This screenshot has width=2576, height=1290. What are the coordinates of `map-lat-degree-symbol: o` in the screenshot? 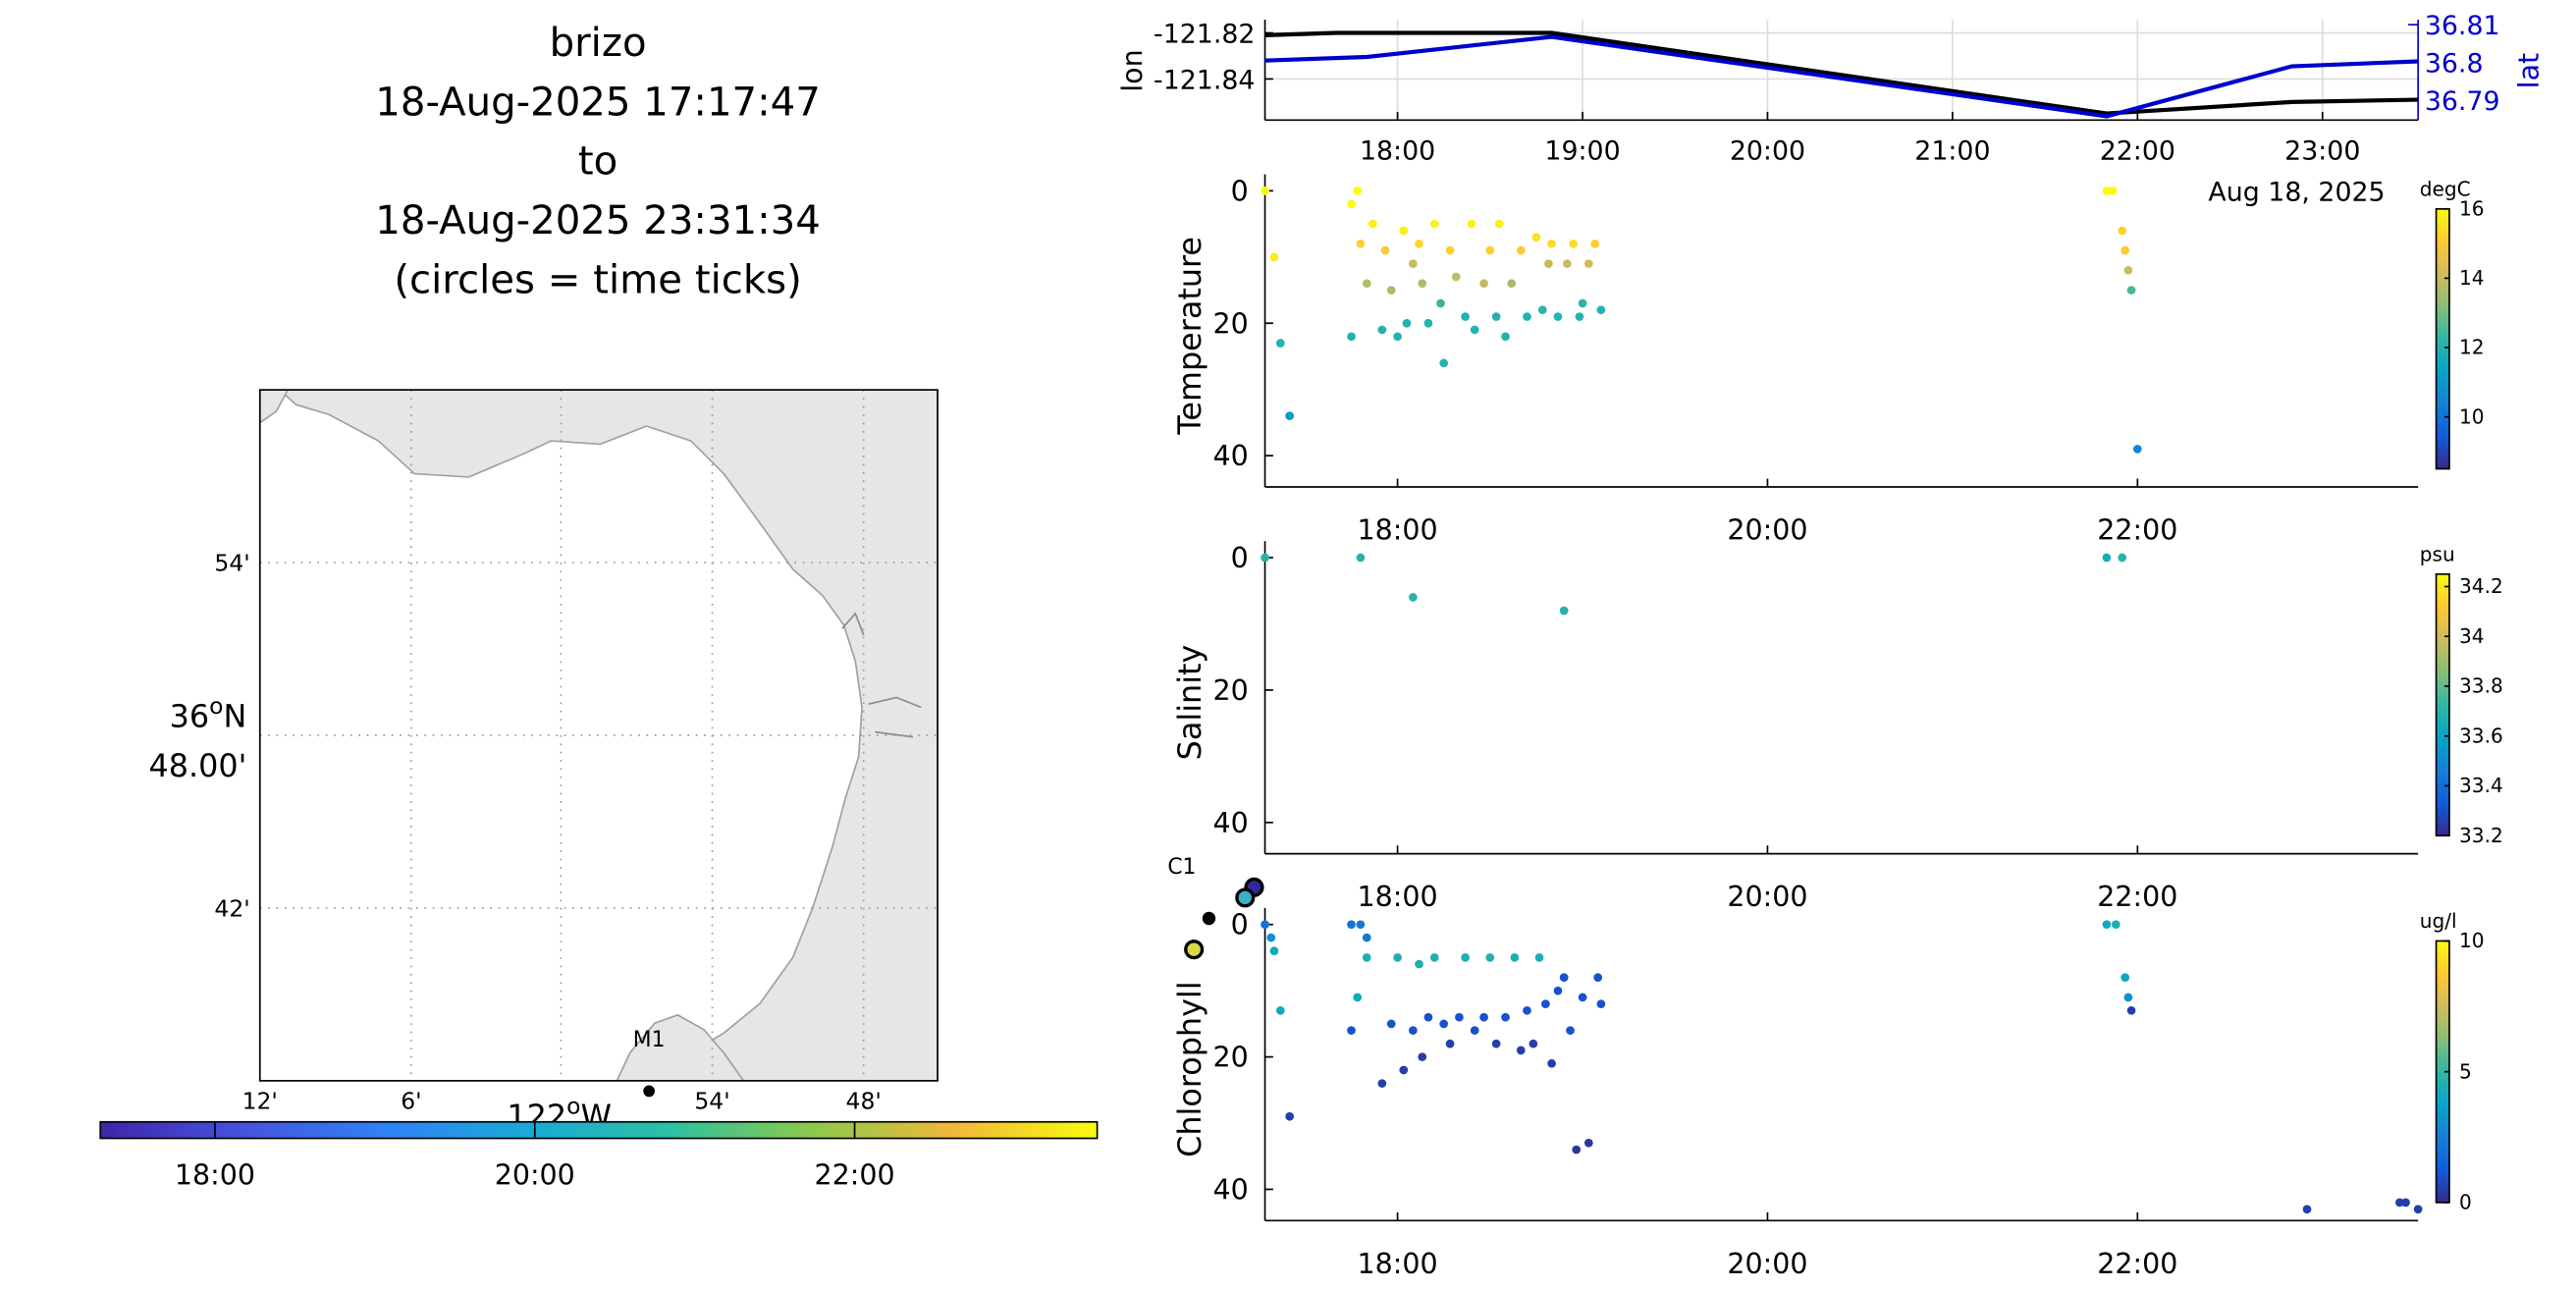 It's located at (216, 706).